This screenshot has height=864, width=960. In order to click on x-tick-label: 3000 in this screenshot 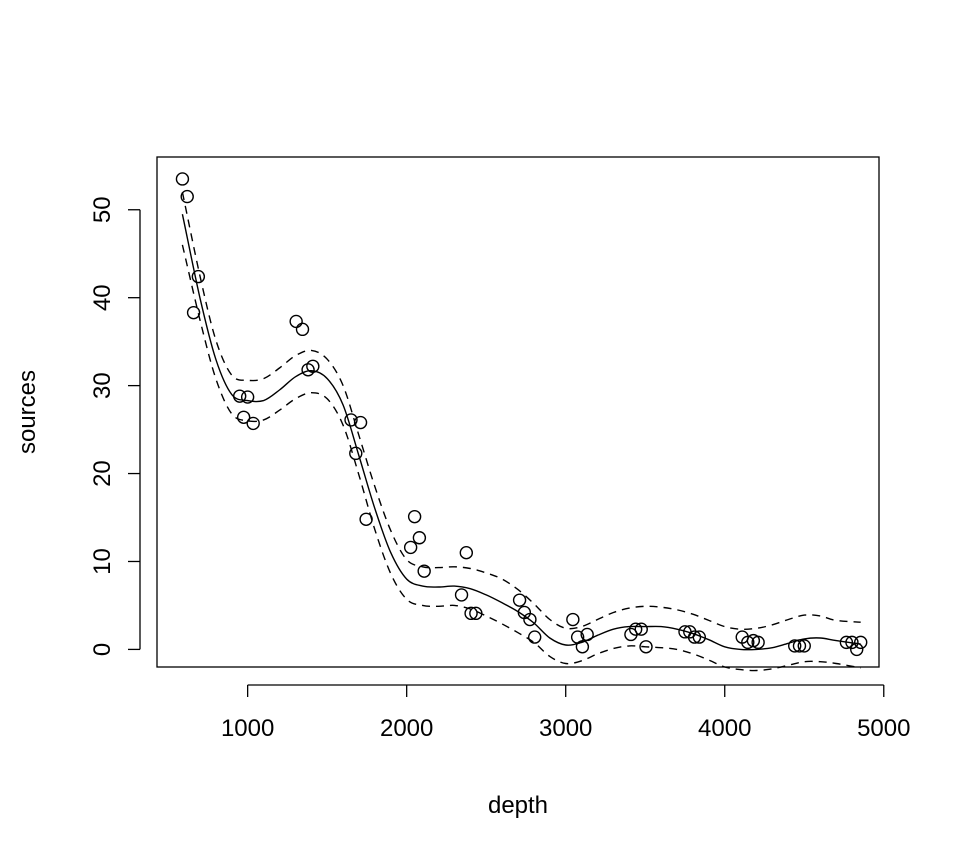, I will do `click(565, 728)`.